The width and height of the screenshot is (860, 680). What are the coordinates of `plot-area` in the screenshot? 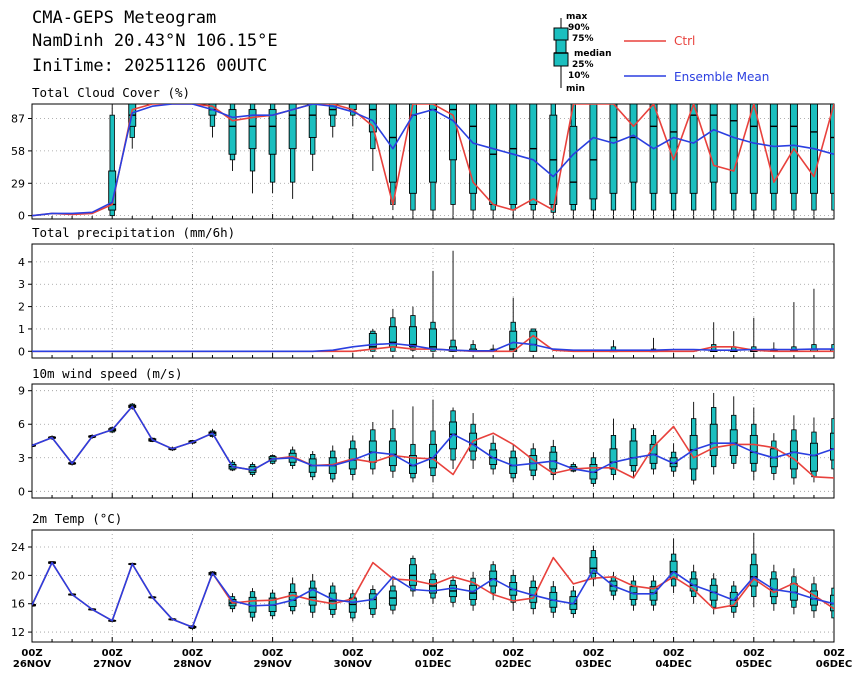 It's located at (445, 439).